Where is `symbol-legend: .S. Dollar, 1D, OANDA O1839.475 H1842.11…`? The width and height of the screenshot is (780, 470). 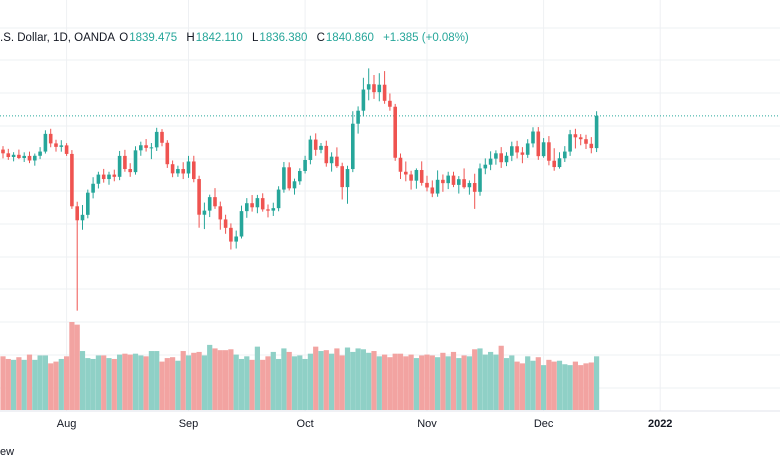 symbol-legend: .S. Dollar, 1D, OANDA O1839.475 H1842.11… is located at coordinates (235, 38).